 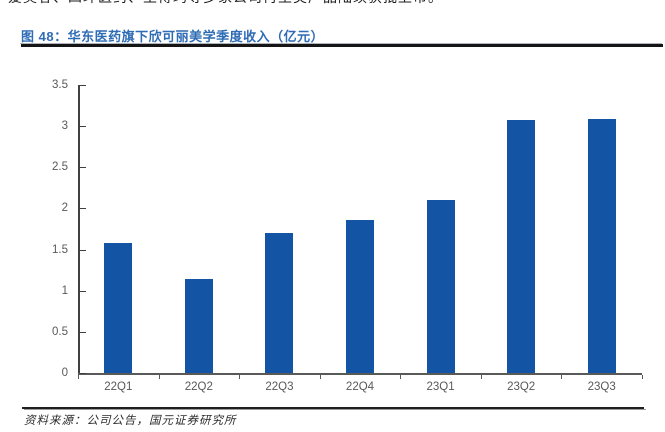 What do you see at coordinates (60, 249) in the screenshot?
I see `y-tick-label: 1.5` at bounding box center [60, 249].